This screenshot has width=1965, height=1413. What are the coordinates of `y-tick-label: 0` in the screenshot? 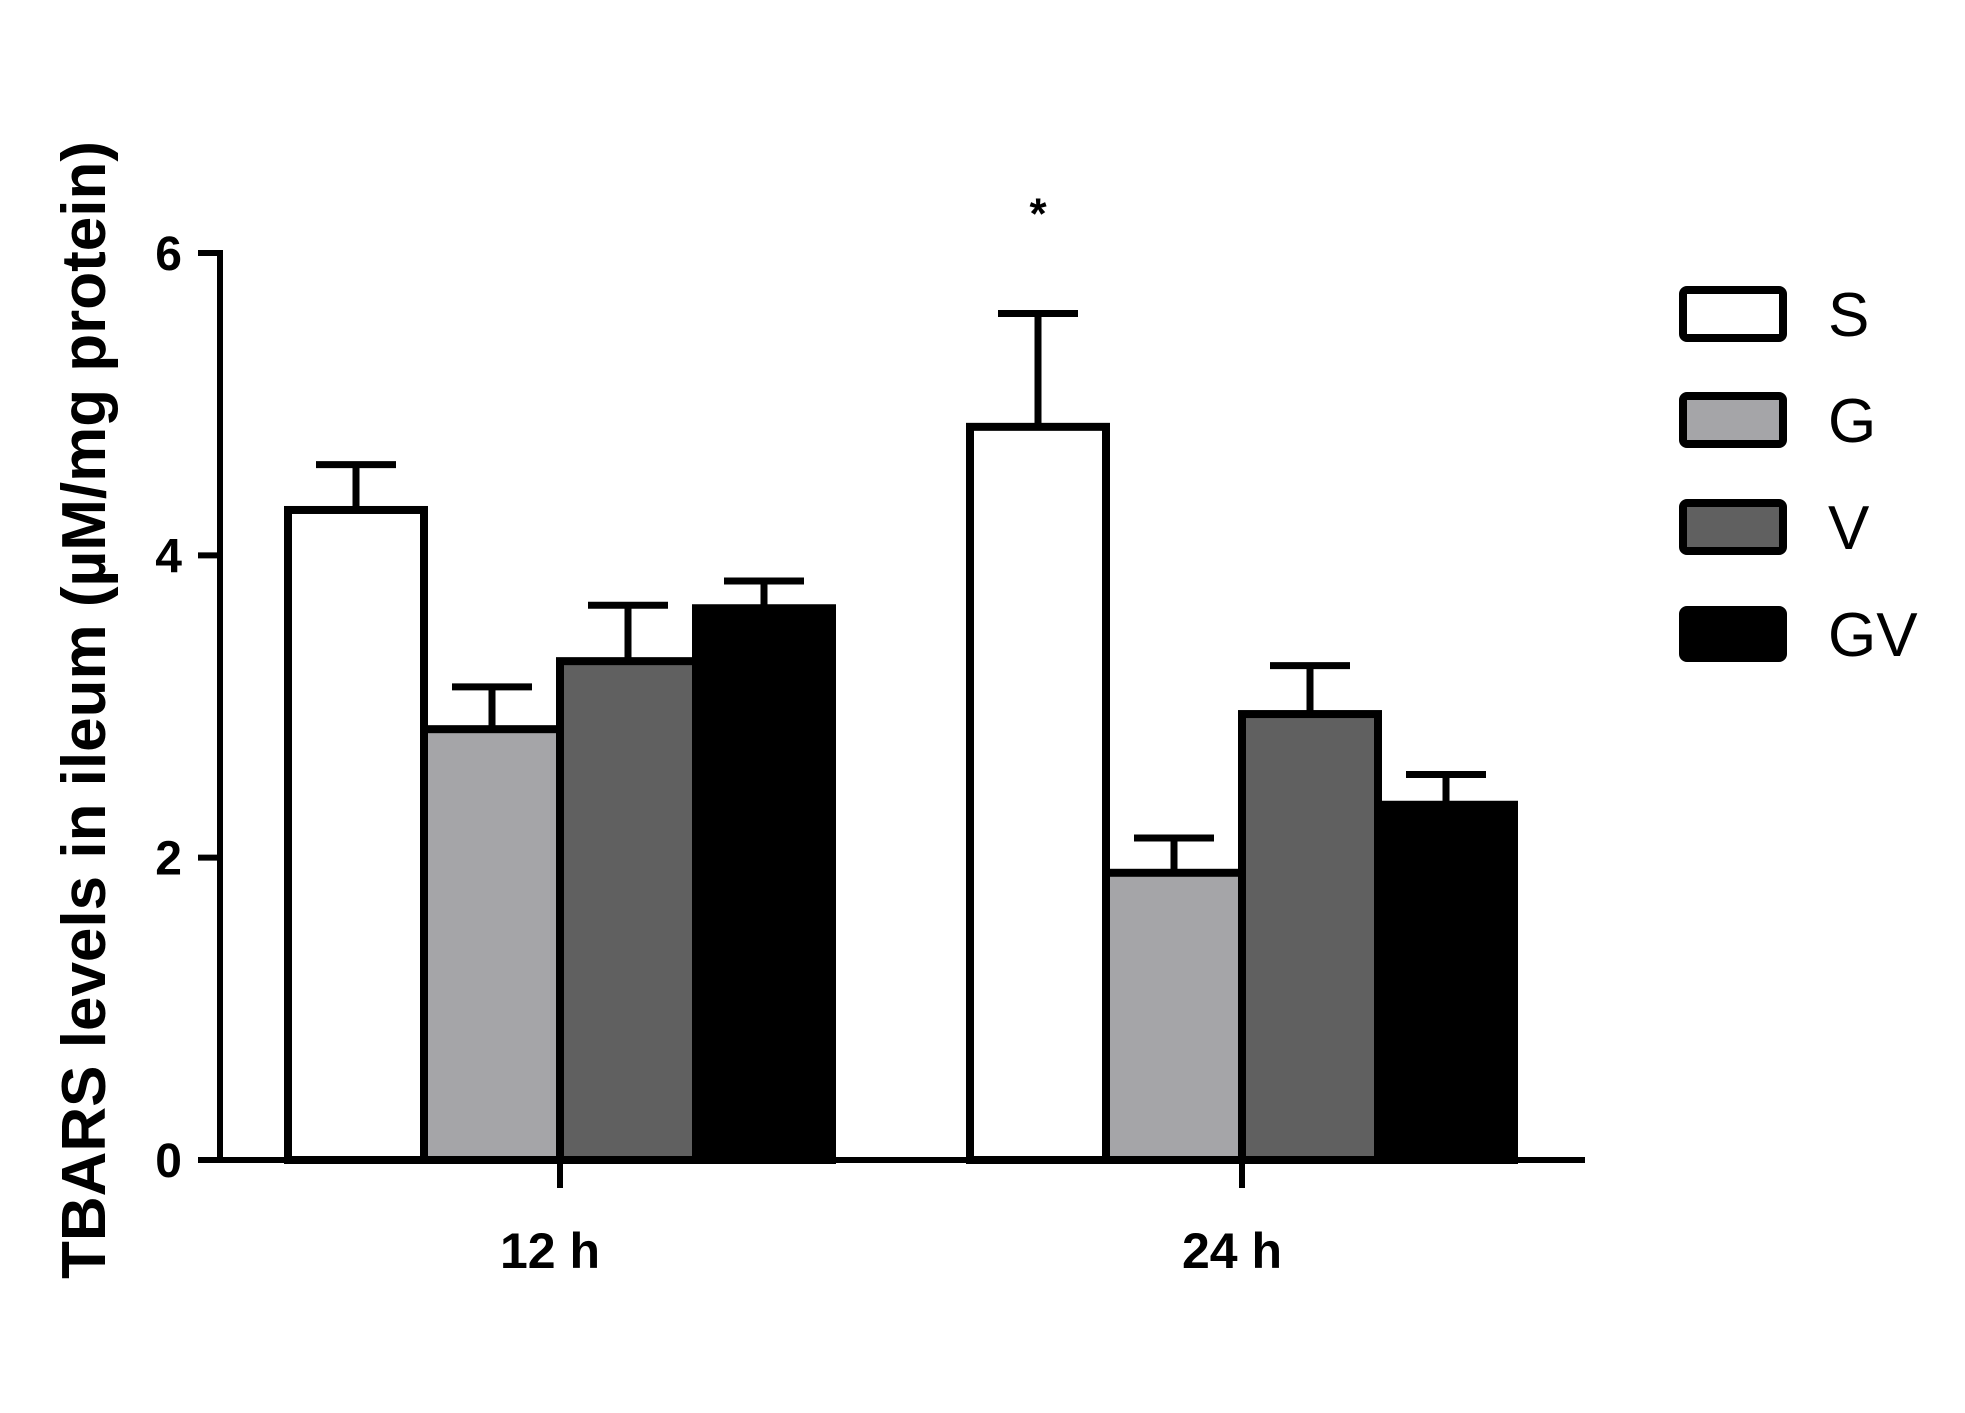 It's located at (168, 1161).